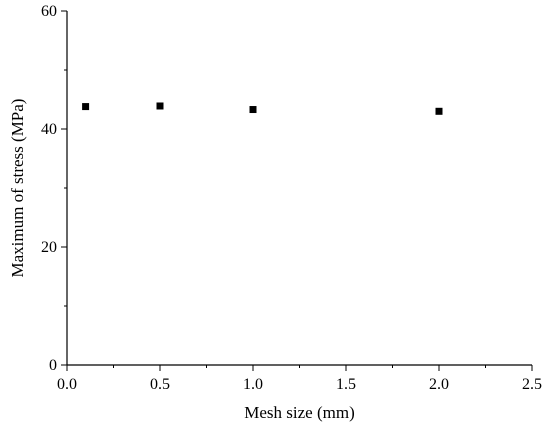  What do you see at coordinates (49, 11) in the screenshot?
I see `y-tick-label: 60` at bounding box center [49, 11].